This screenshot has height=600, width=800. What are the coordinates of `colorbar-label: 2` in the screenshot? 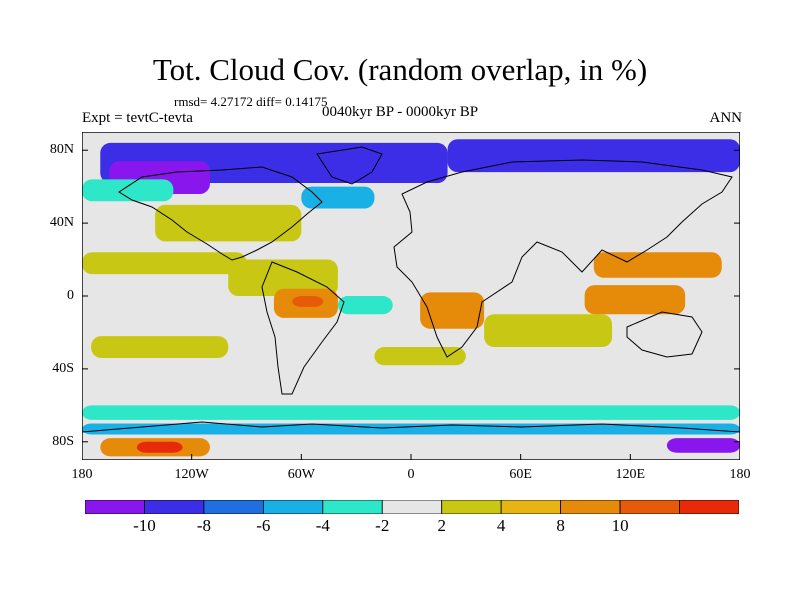 It's located at (441, 525).